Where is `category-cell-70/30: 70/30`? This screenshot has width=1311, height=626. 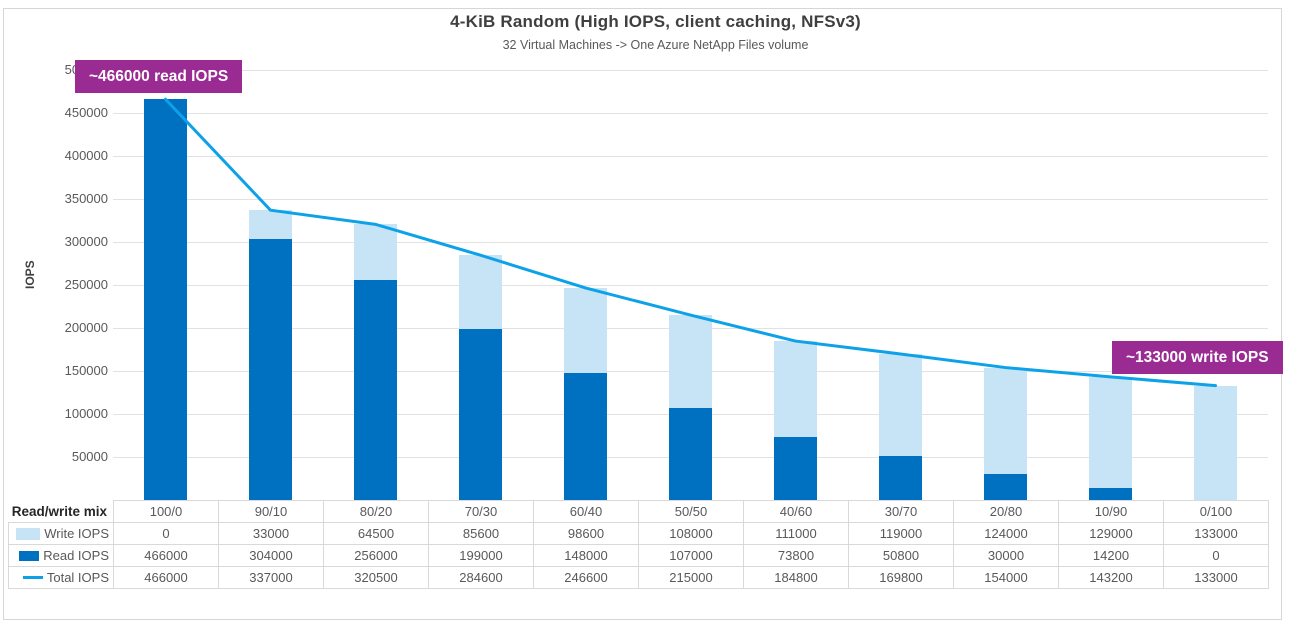 category-cell-70/30: 70/30 is located at coordinates (481, 511).